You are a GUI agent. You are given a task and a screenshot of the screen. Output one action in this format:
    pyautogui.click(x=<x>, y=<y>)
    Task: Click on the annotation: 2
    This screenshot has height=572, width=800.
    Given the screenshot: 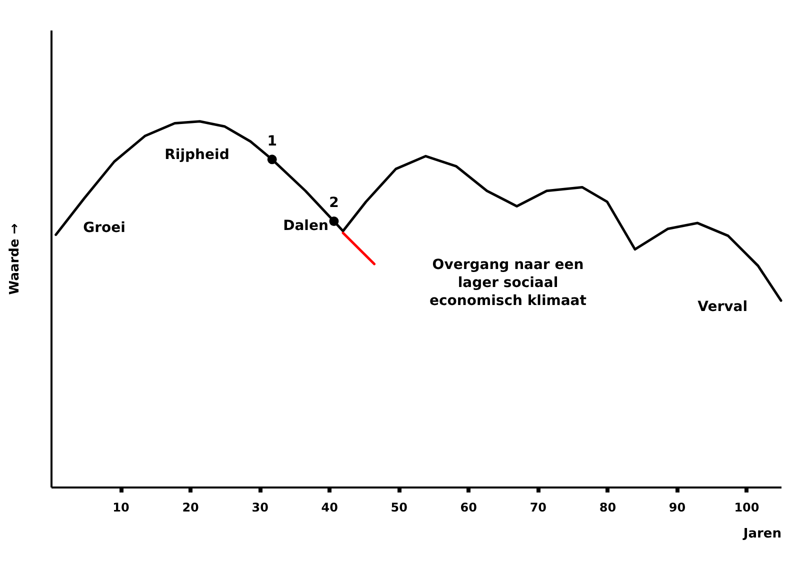 What is the action you would take?
    pyautogui.click(x=334, y=203)
    